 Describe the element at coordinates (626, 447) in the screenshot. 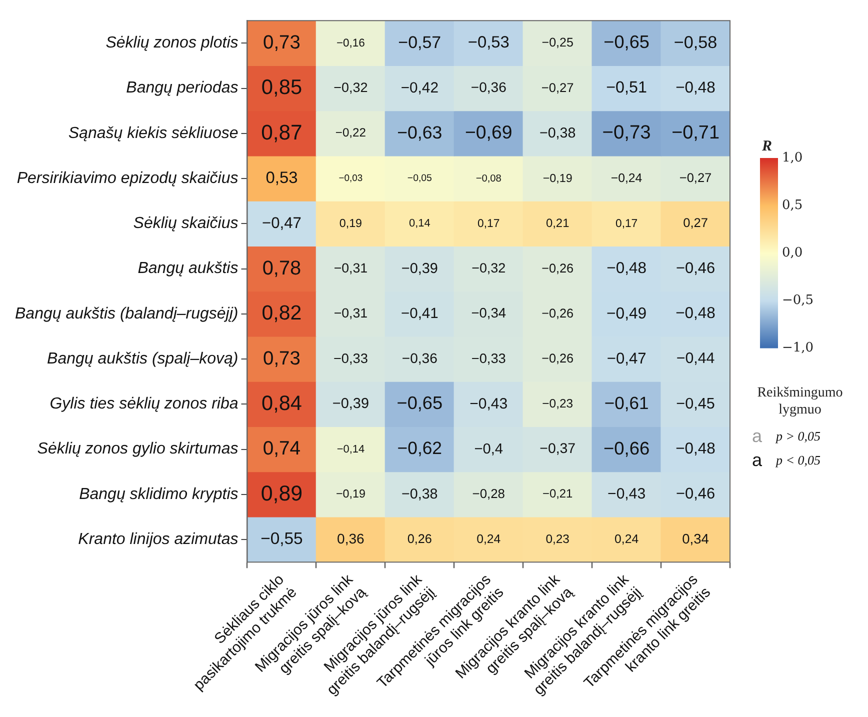

I see `data-label: −0,66` at that location.